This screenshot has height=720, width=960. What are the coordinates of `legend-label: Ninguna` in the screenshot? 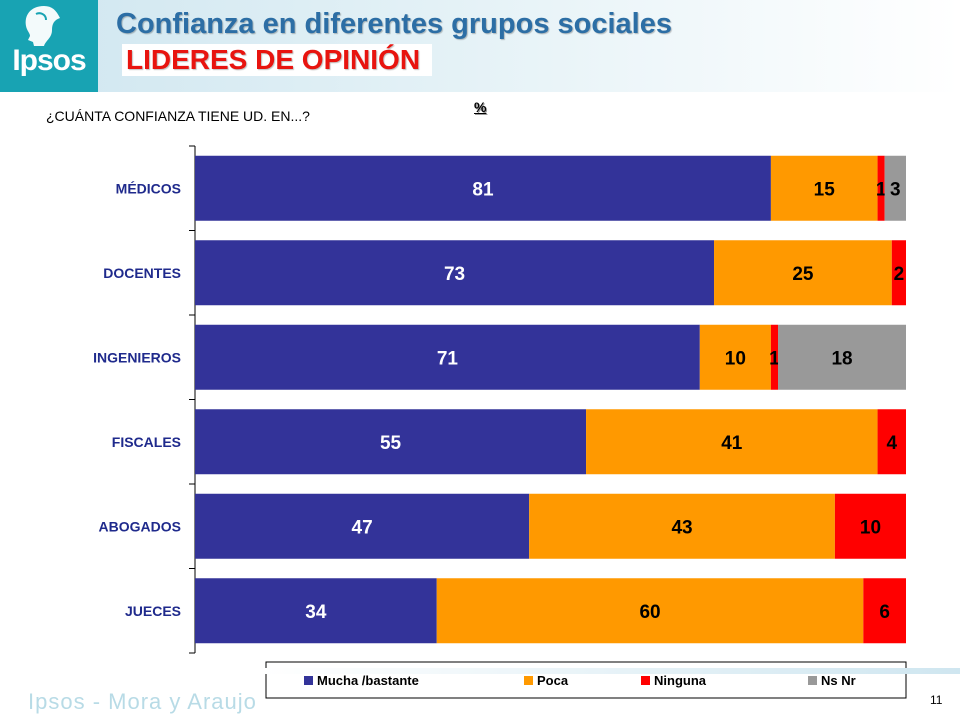 It's located at (680, 680).